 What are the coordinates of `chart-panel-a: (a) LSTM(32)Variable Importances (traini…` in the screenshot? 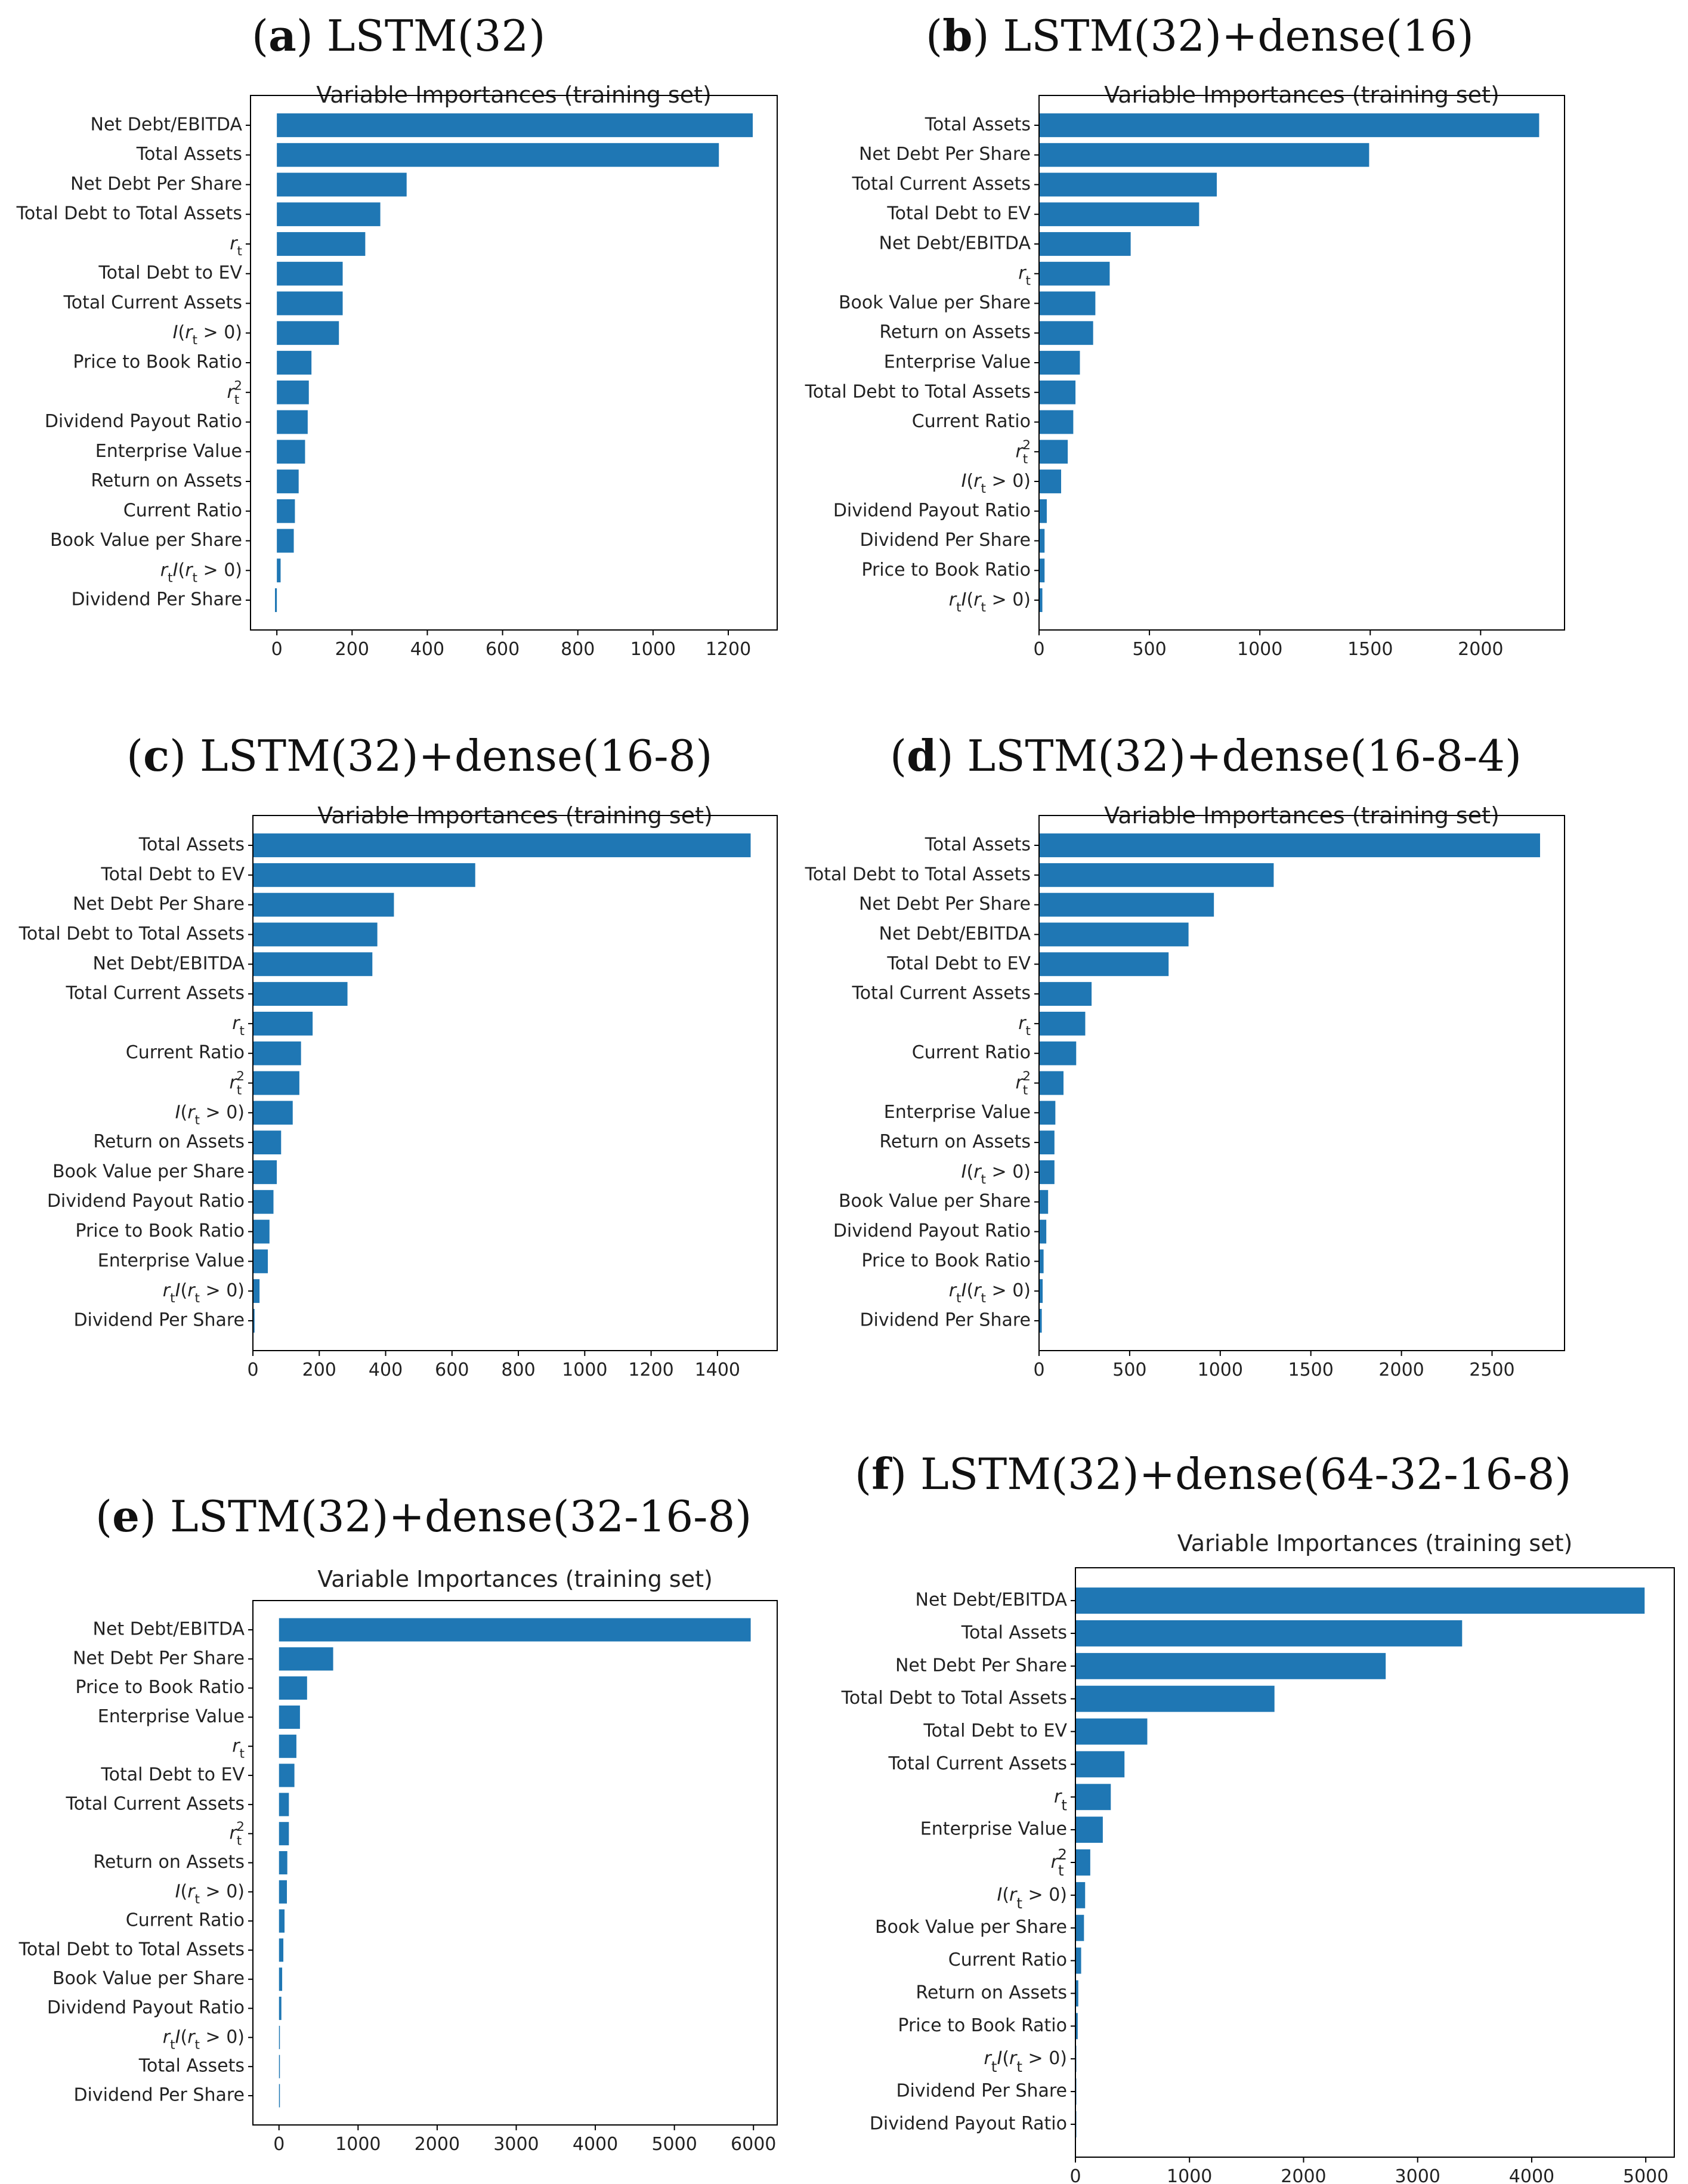 It's located at (397, 335).